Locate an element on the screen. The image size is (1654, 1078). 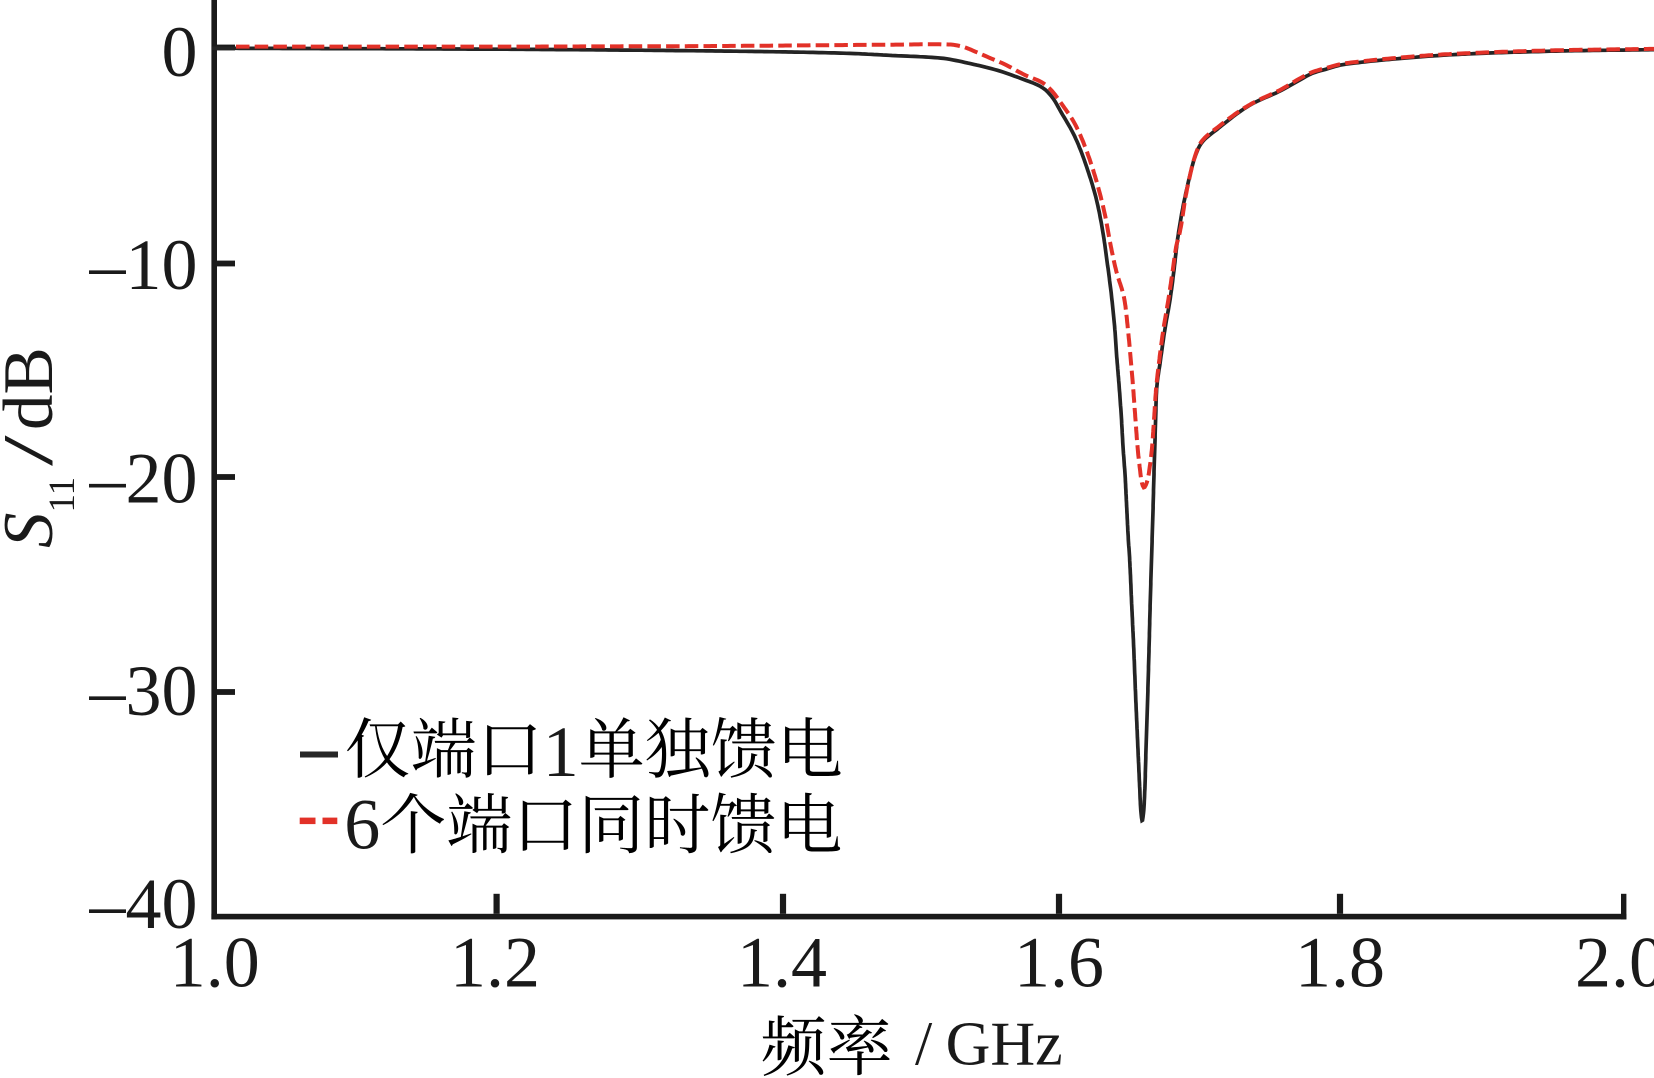
svg-text: –10 is located at coordinates (143, 265).